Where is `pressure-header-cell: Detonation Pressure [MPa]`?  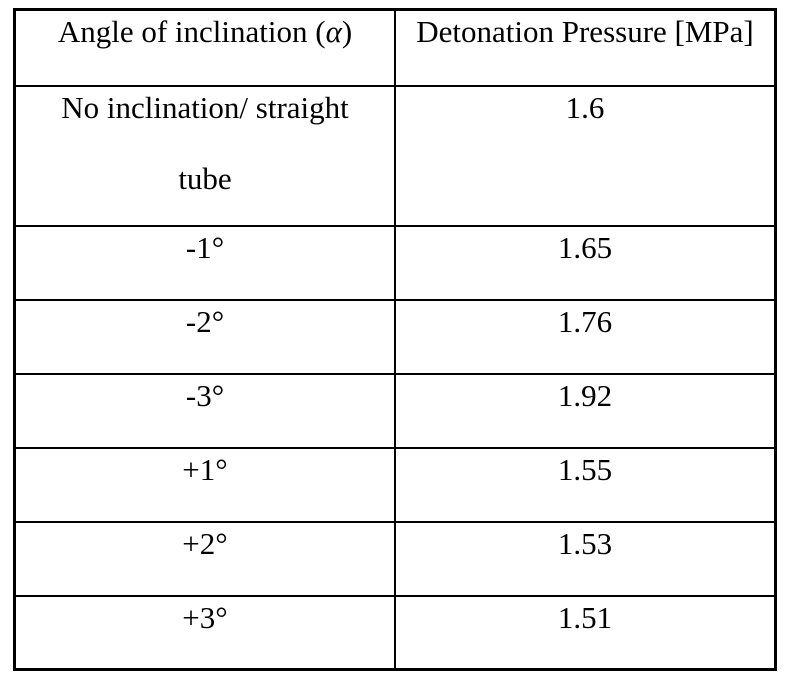 pressure-header-cell: Detonation Pressure [MPa] is located at coordinates (585, 47).